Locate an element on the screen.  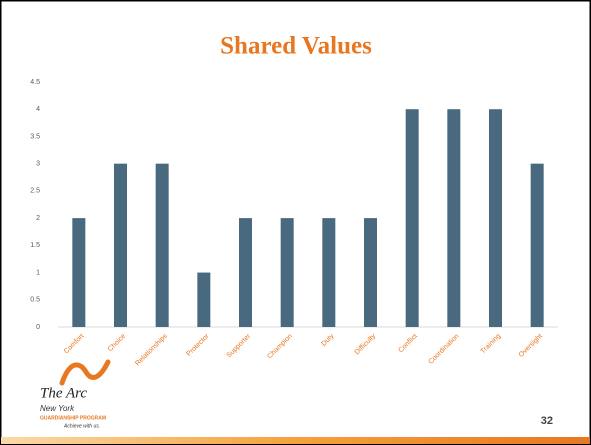
y-tick-label: 3.5 is located at coordinates (35, 136).